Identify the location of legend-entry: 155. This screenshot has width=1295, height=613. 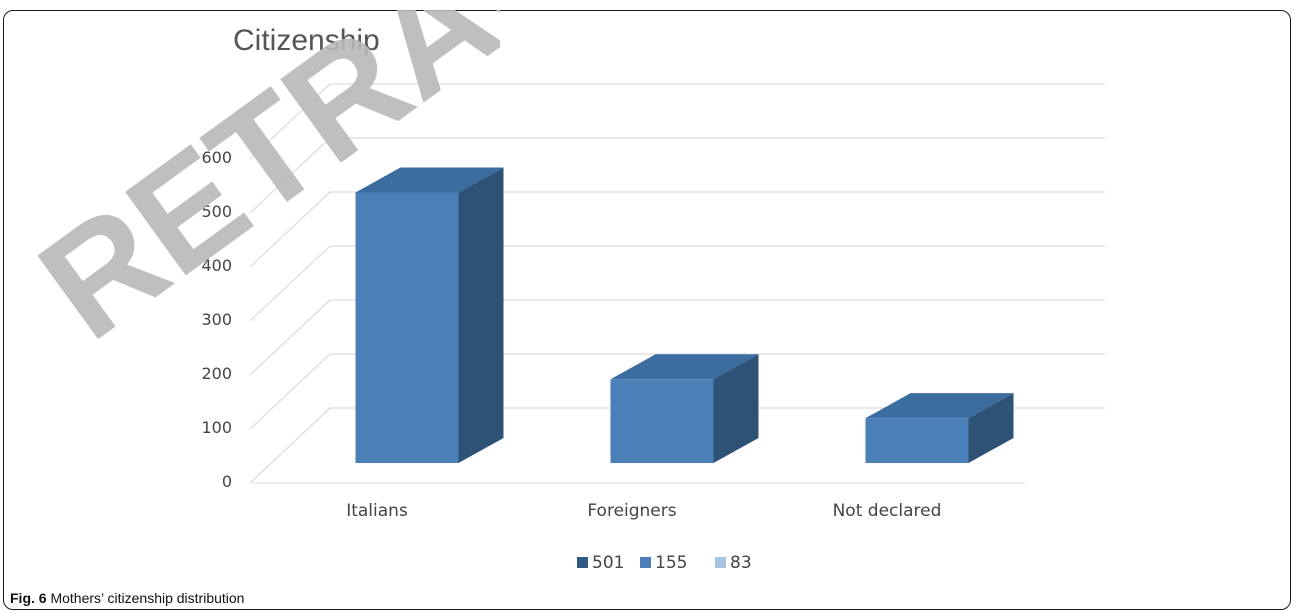
(663, 563).